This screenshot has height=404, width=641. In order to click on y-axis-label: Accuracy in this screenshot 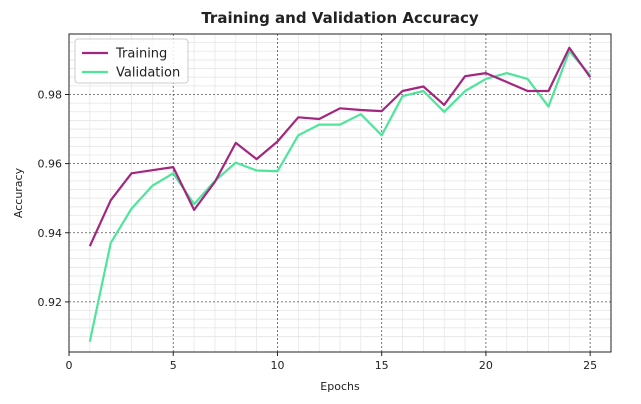, I will do `click(18, 192)`.